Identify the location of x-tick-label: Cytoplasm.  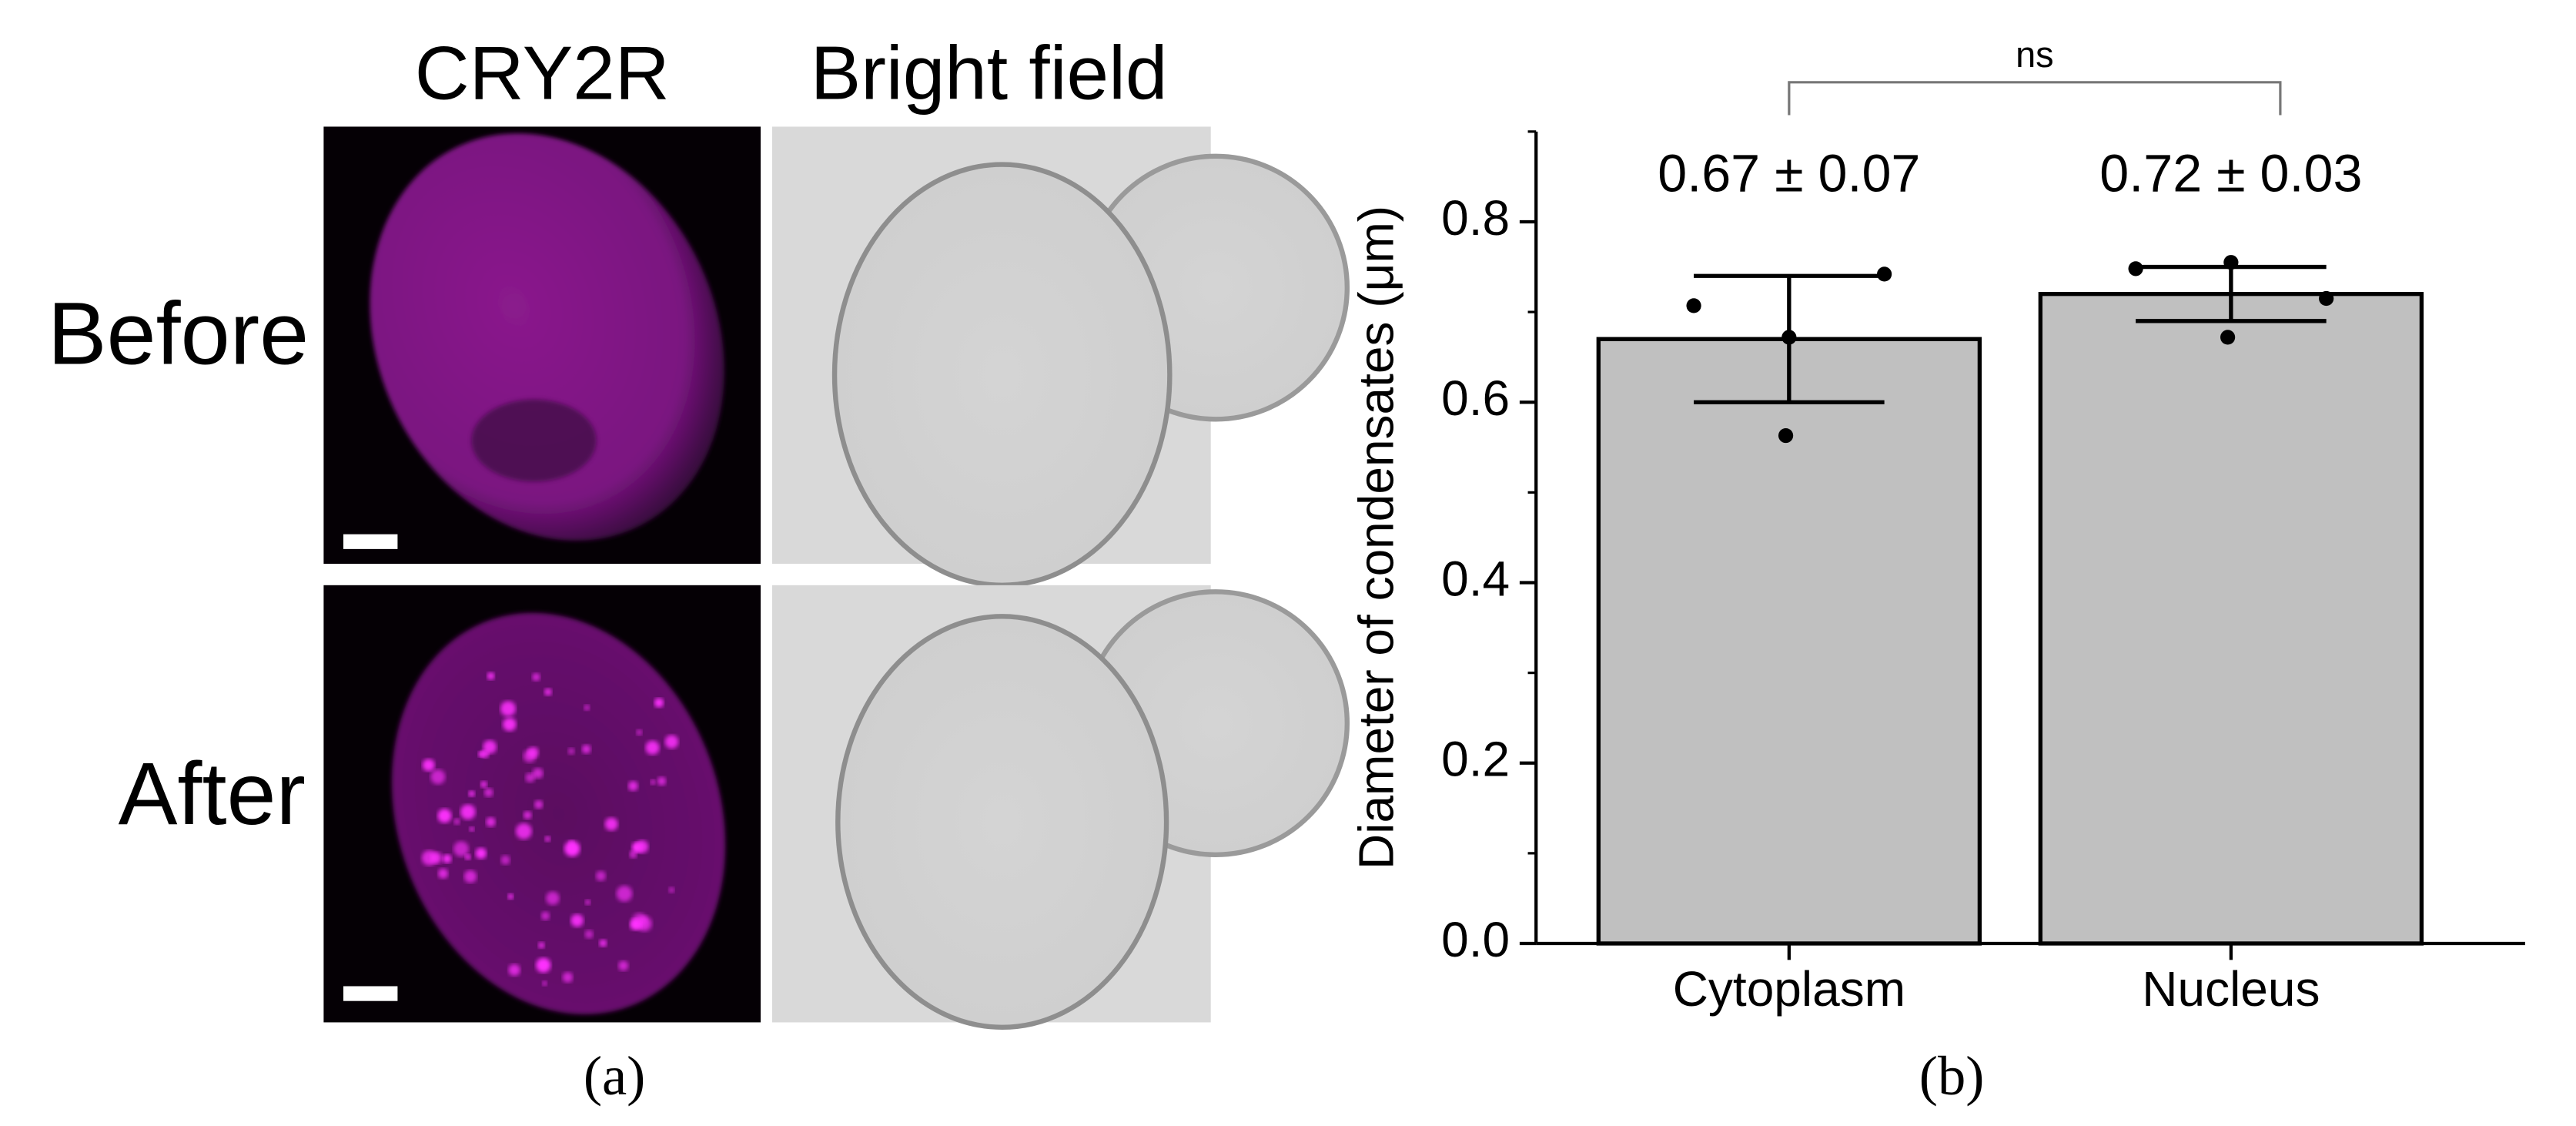
(1789, 989).